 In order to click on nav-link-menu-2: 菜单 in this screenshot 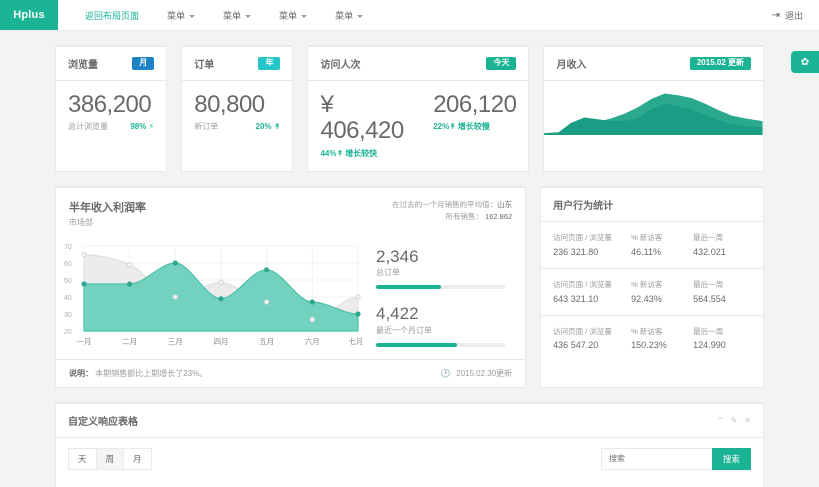, I will do `click(237, 15)`.